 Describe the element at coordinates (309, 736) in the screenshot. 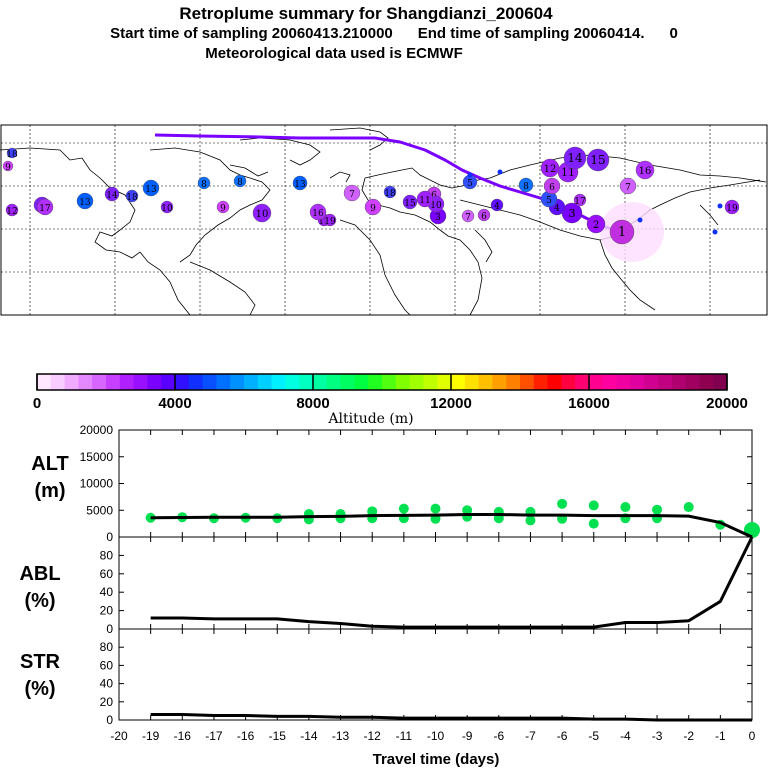

I see `x-tick-label: -14` at that location.